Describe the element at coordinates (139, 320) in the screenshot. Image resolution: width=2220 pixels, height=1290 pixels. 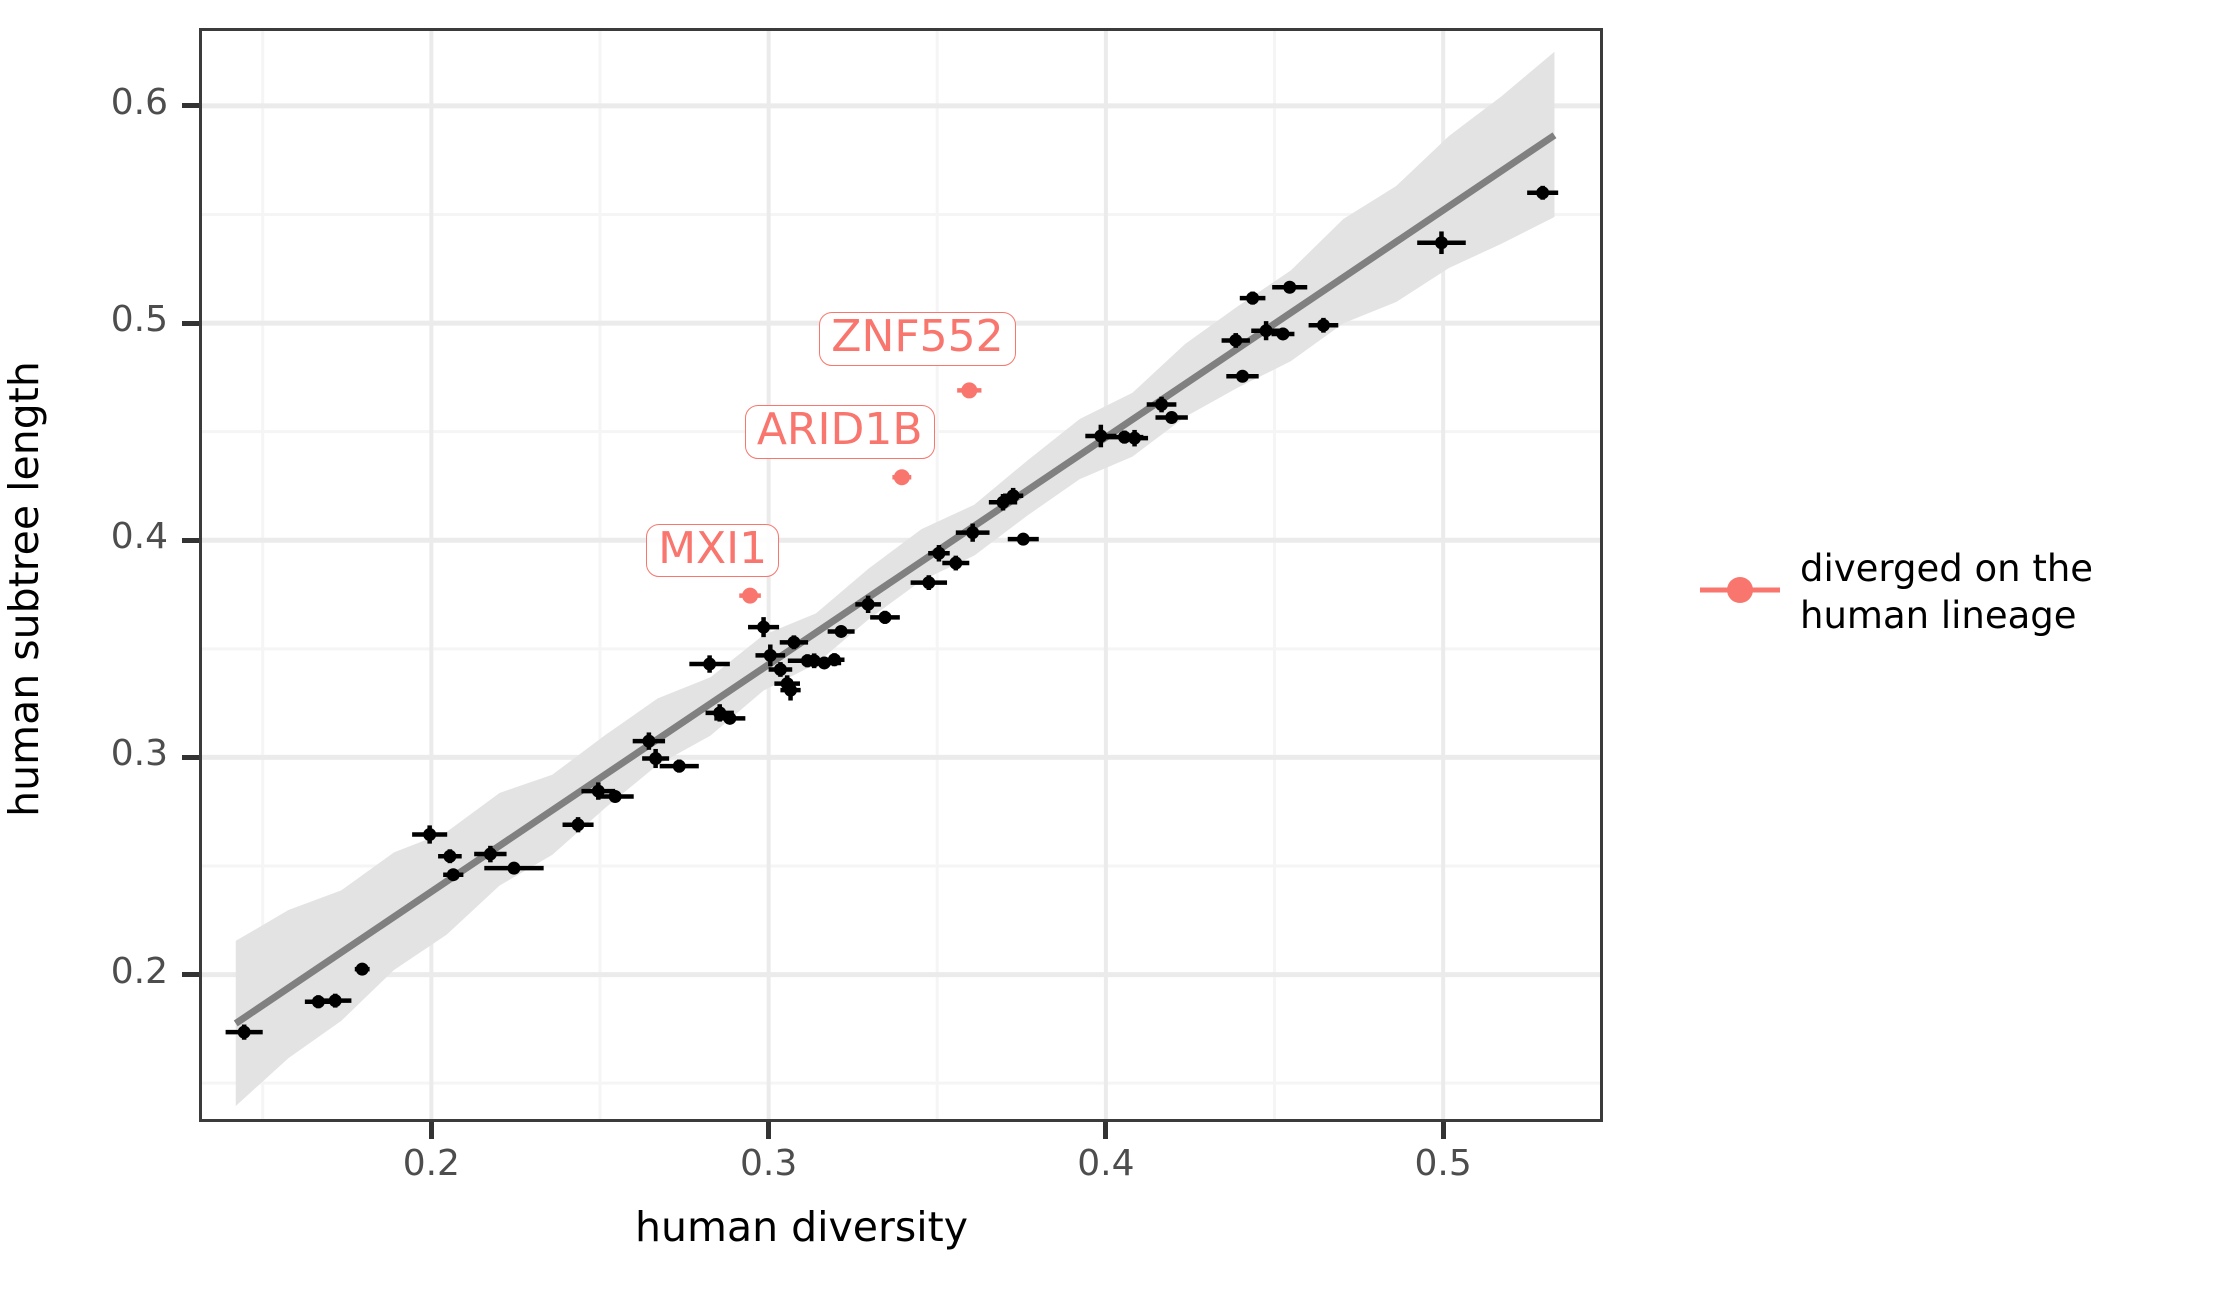
I see `y-tick-label: 0.5` at that location.